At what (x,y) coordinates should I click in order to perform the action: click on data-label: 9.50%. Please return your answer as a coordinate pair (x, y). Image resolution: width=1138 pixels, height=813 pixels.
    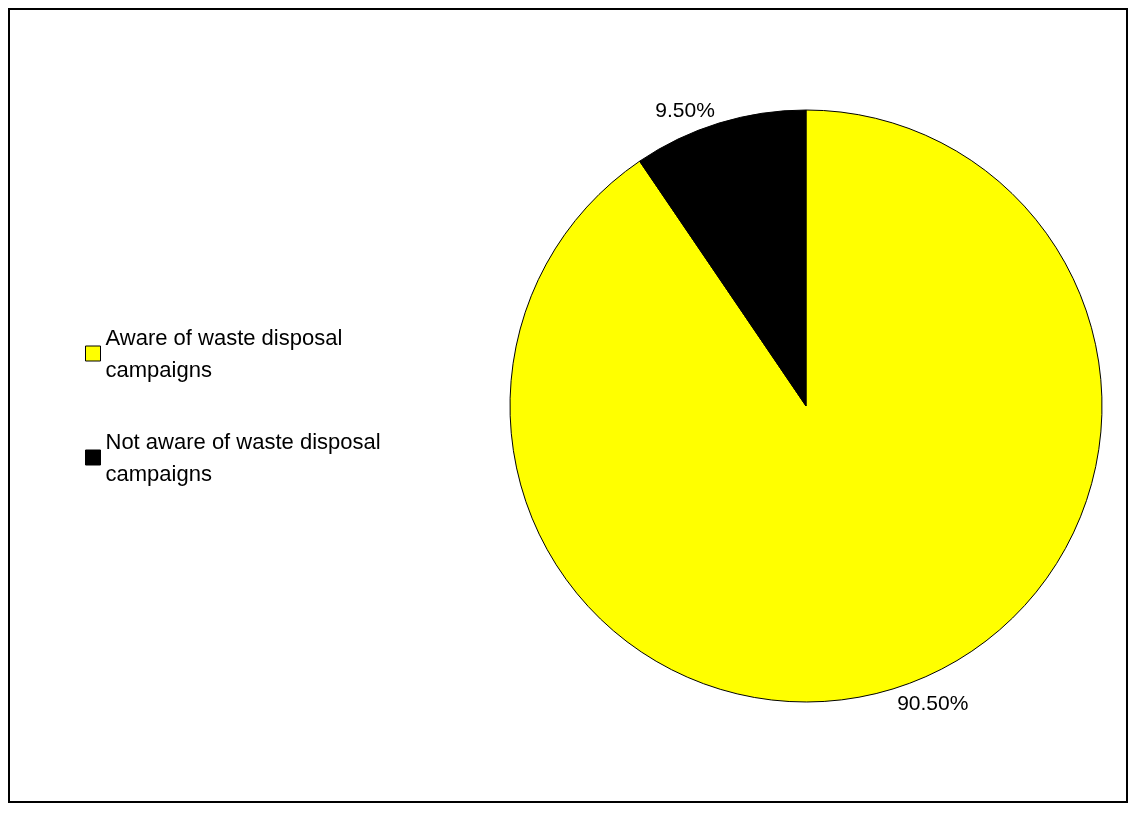
    Looking at the image, I should click on (685, 110).